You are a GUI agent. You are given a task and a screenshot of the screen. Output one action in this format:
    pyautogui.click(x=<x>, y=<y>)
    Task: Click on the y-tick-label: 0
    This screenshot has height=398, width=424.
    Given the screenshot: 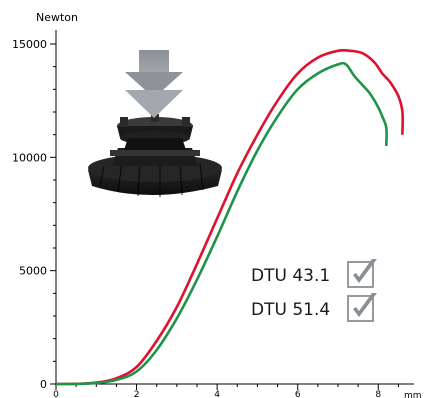 What is the action you would take?
    pyautogui.click(x=43, y=384)
    